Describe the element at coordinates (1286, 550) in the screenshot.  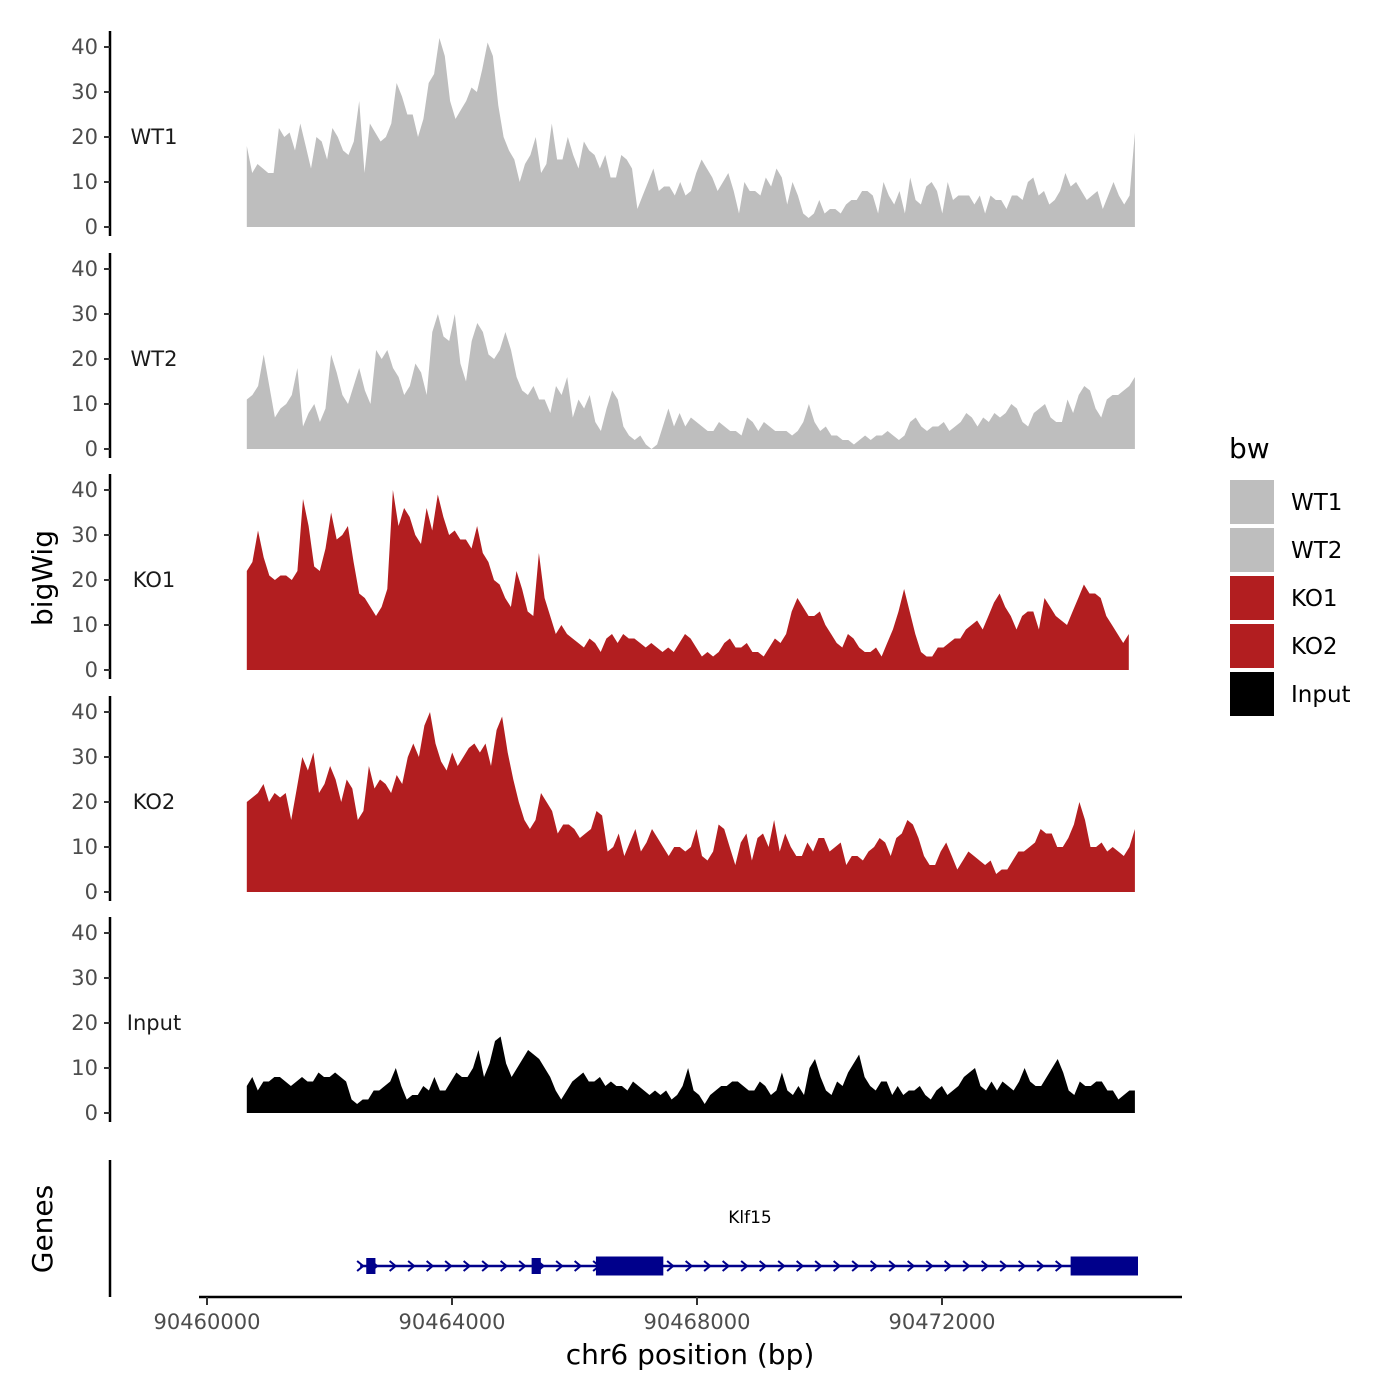
I see `legend-item-wt2: WT2` at that location.